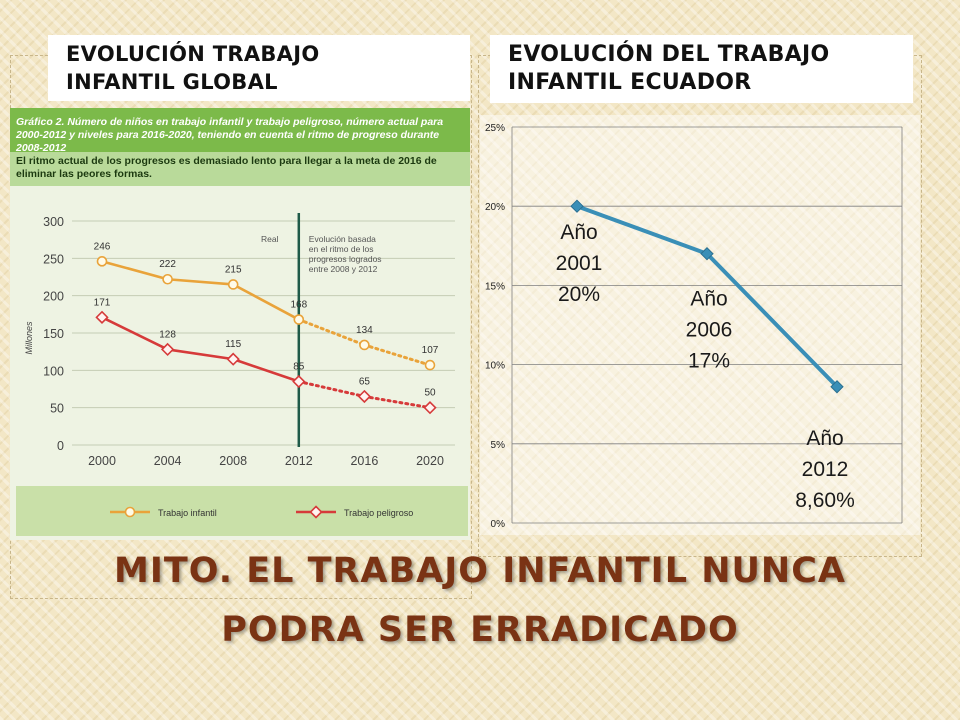 The image size is (960, 720). What do you see at coordinates (298, 305) in the screenshot?
I see `global-data-label: 168` at bounding box center [298, 305].